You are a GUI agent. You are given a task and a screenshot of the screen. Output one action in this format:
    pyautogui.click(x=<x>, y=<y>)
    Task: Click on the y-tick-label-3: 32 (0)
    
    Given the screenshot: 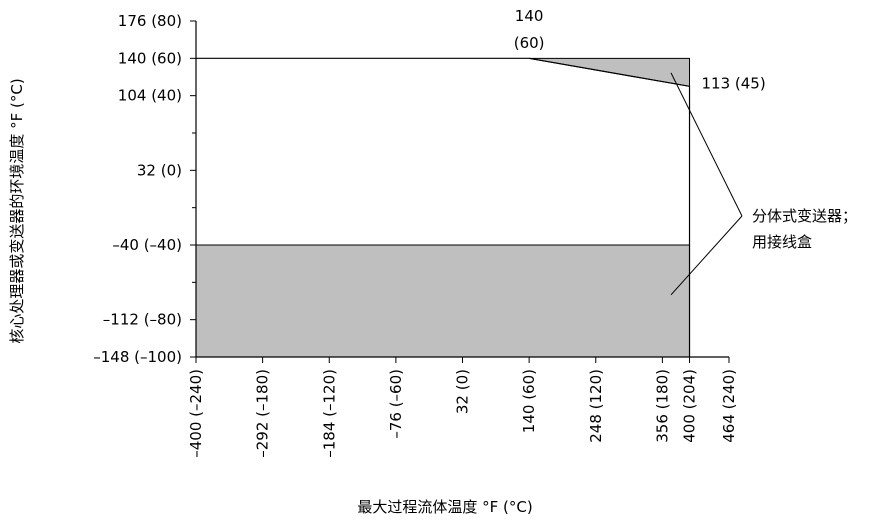 What is the action you would take?
    pyautogui.click(x=159, y=170)
    